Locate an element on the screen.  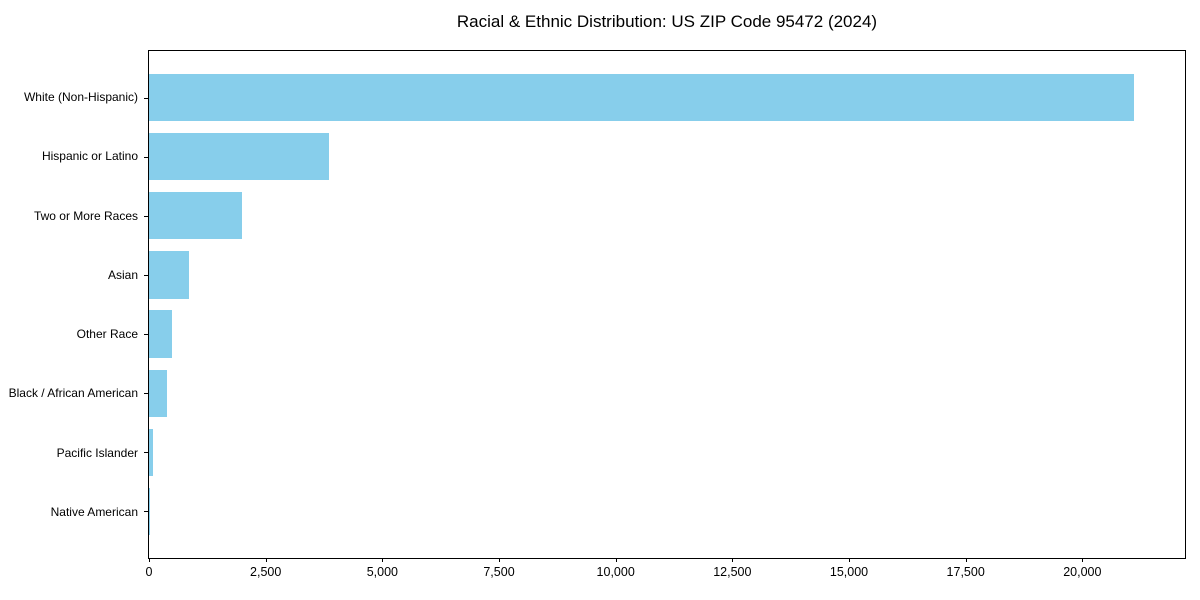
bar-pacific-islander is located at coordinates (151, 452).